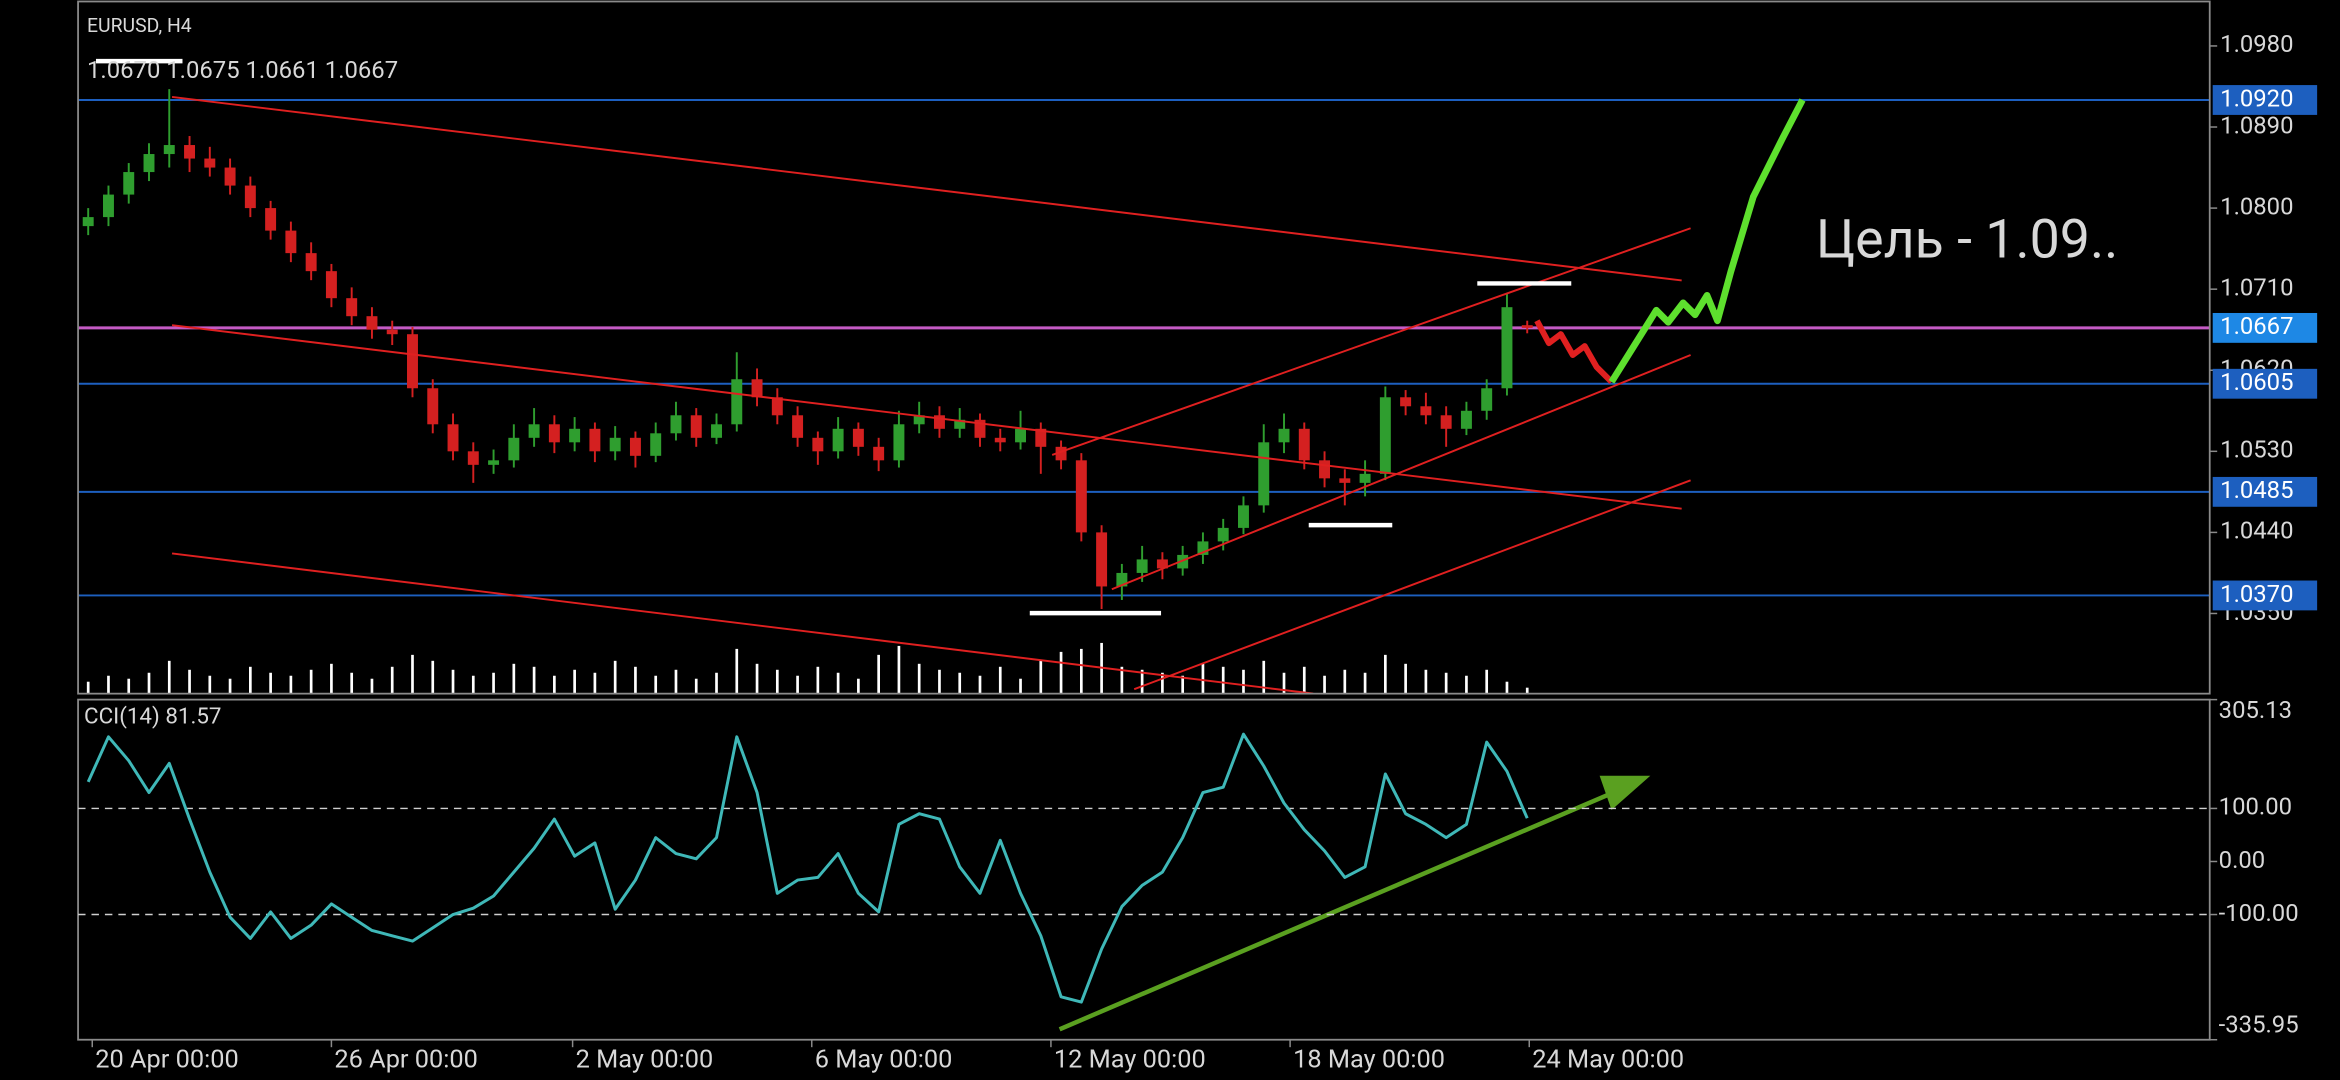 This screenshot has width=2340, height=1080. Describe the element at coordinates (167, 1059) in the screenshot. I see `x-tick-label: 20 Apr 00:00` at that location.